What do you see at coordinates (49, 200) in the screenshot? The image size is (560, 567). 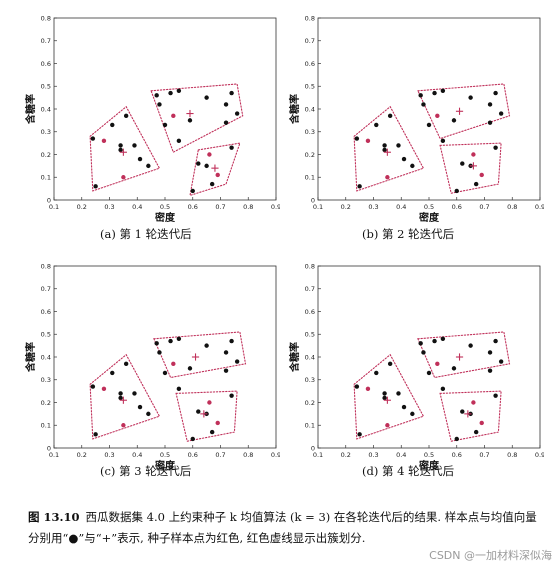 I see `y-tick-label: 0` at bounding box center [49, 200].